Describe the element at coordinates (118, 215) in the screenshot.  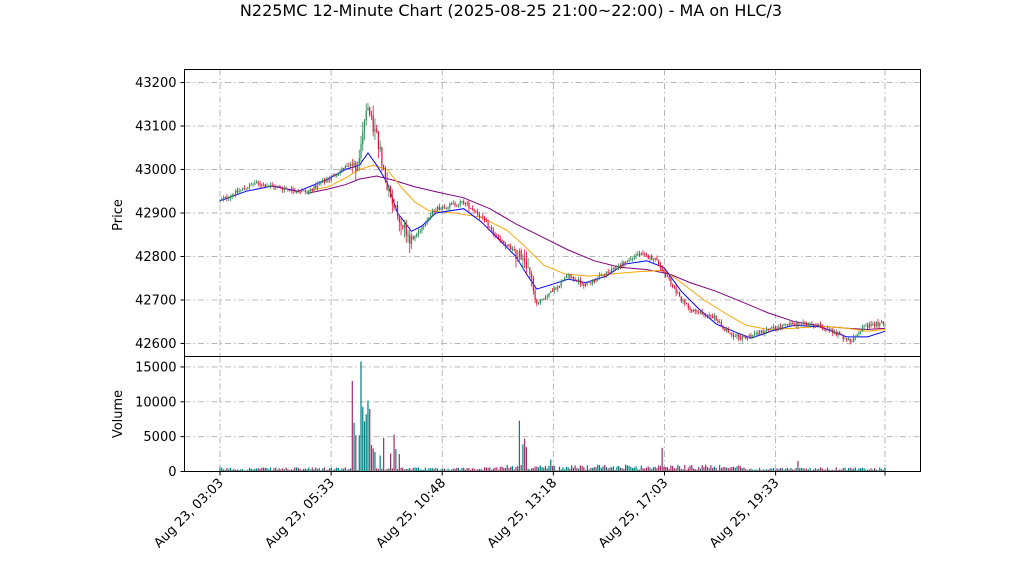
I see `price-axis-label: Price` at that location.